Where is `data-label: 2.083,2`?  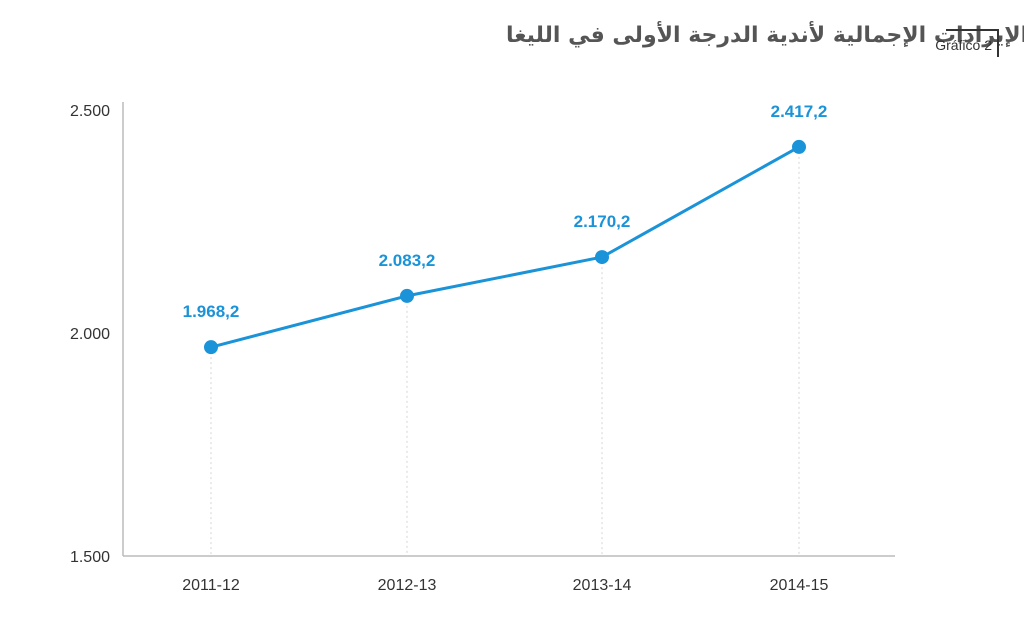 data-label: 2.083,2 is located at coordinates (407, 260).